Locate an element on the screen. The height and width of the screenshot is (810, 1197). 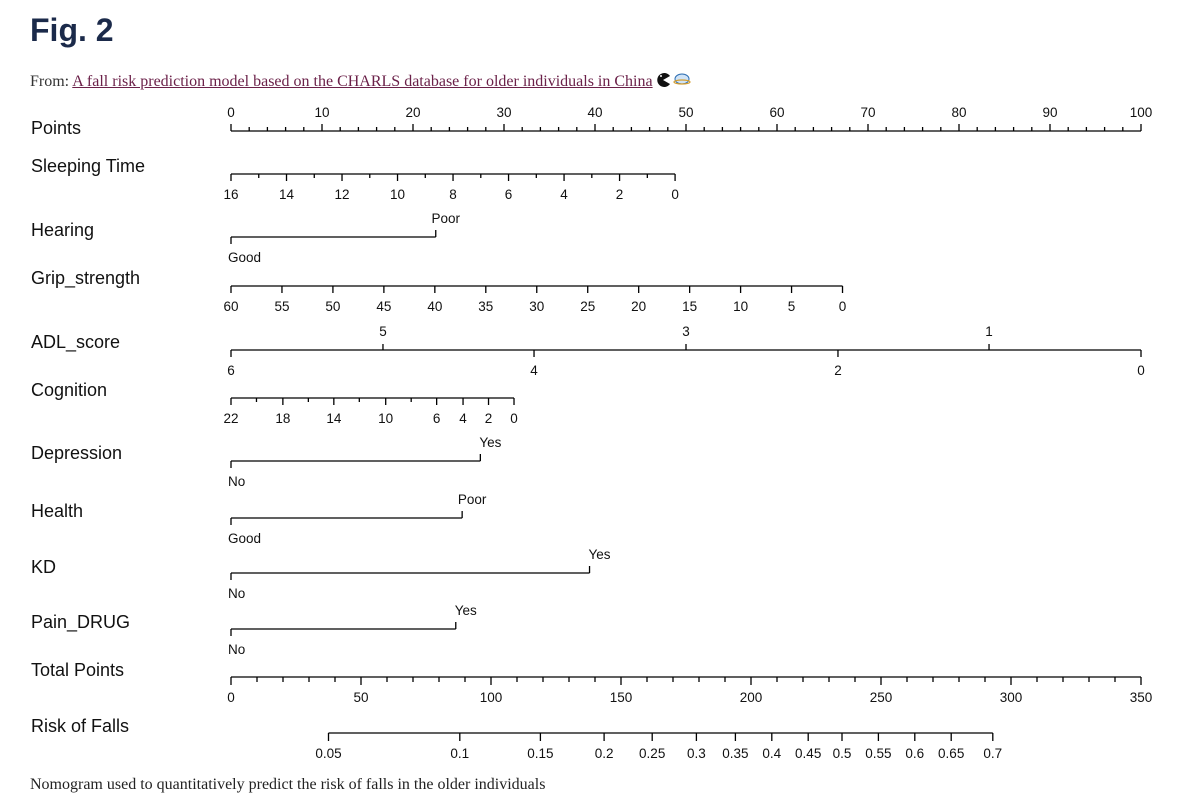
row-label: Points is located at coordinates (56, 128).